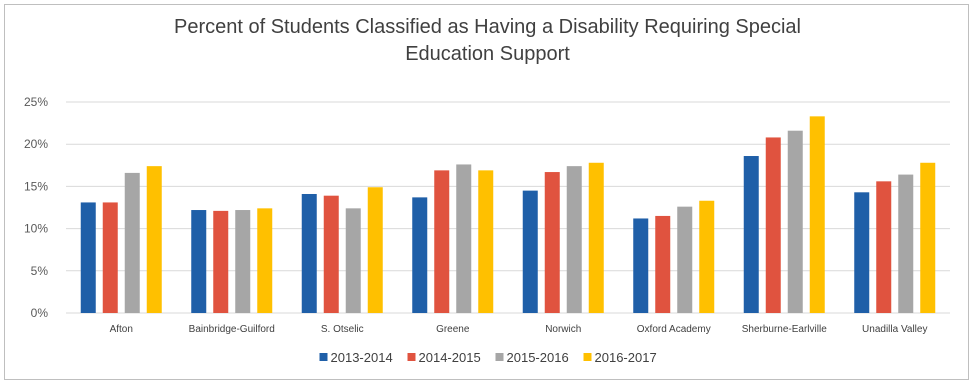 The height and width of the screenshot is (386, 975). Describe the element at coordinates (538, 357) in the screenshot. I see `legend-label: 2015-2016` at that location.